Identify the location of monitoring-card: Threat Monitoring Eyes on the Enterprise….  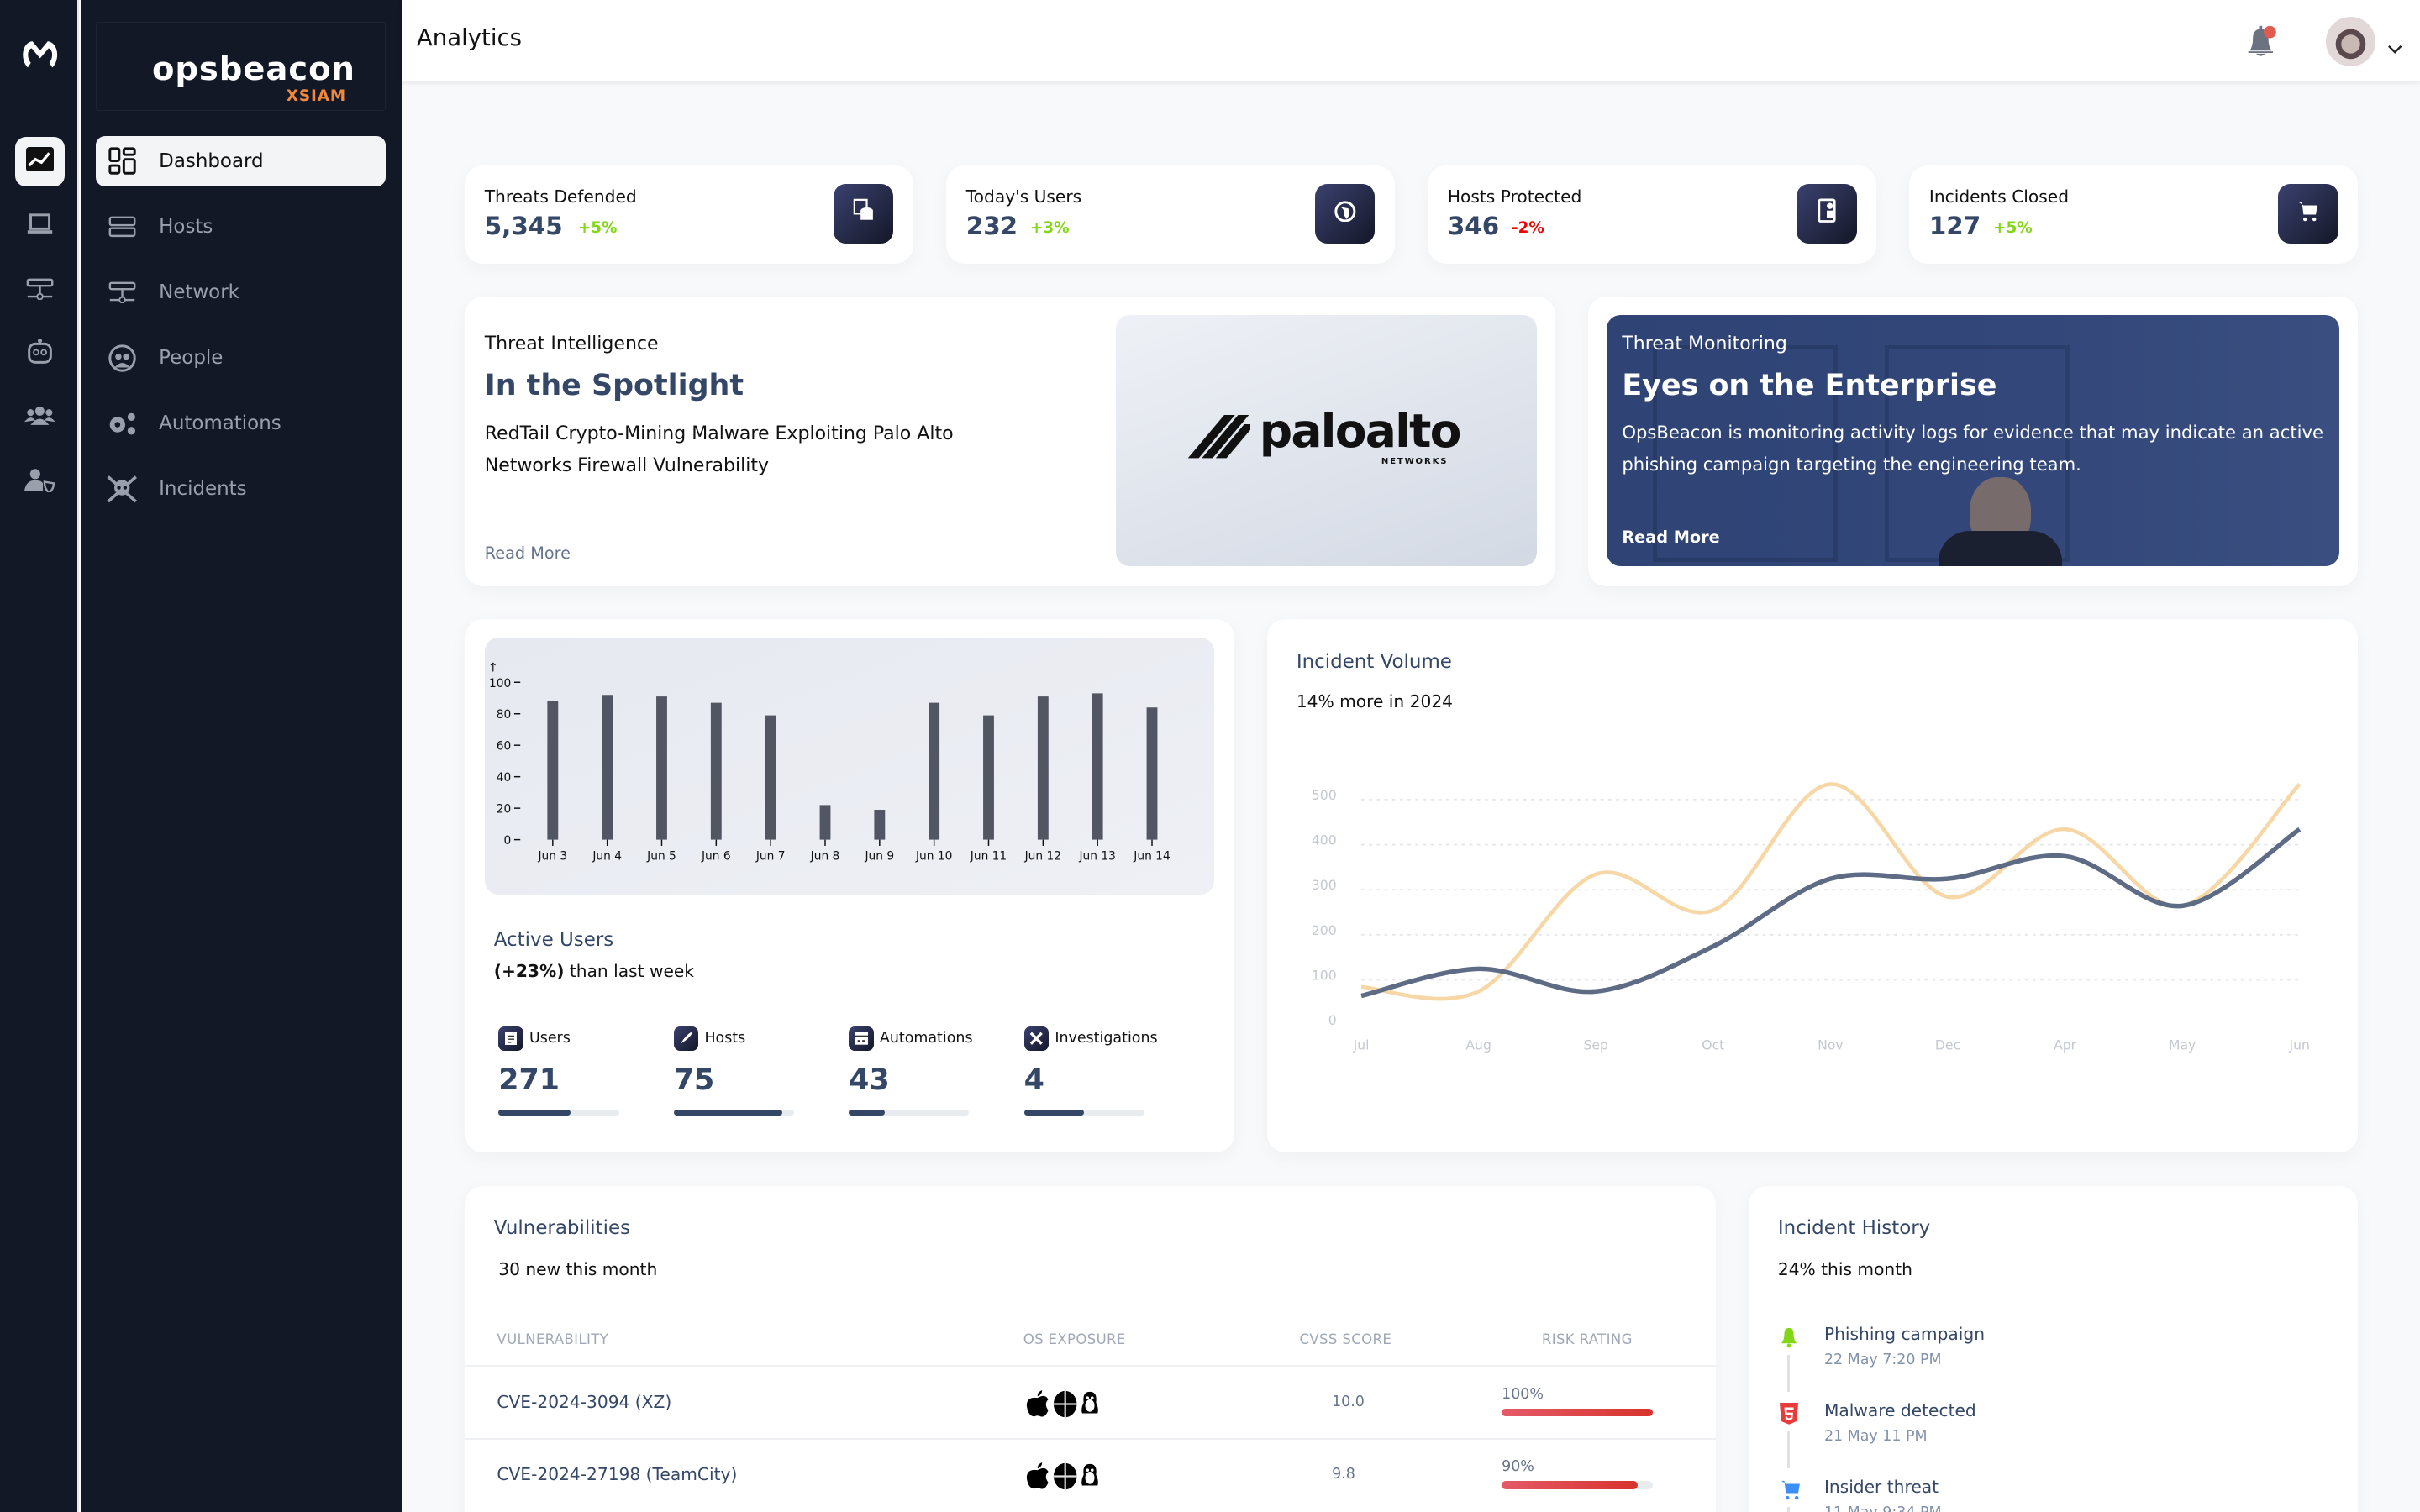
(1973, 441).